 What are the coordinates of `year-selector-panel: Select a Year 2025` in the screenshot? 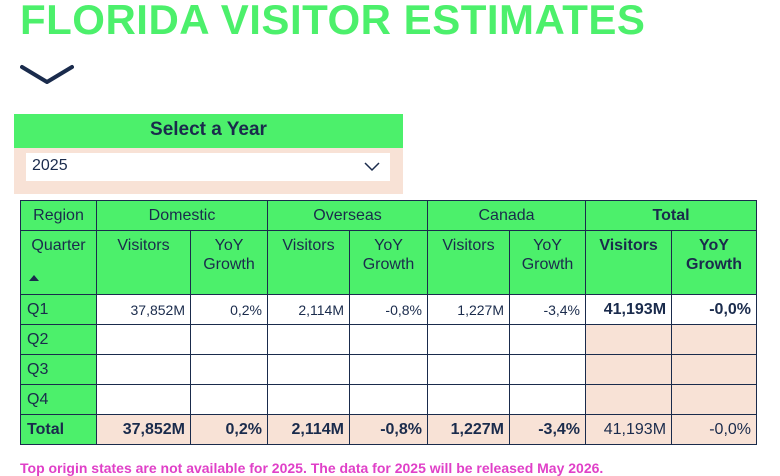 It's located at (208, 154).